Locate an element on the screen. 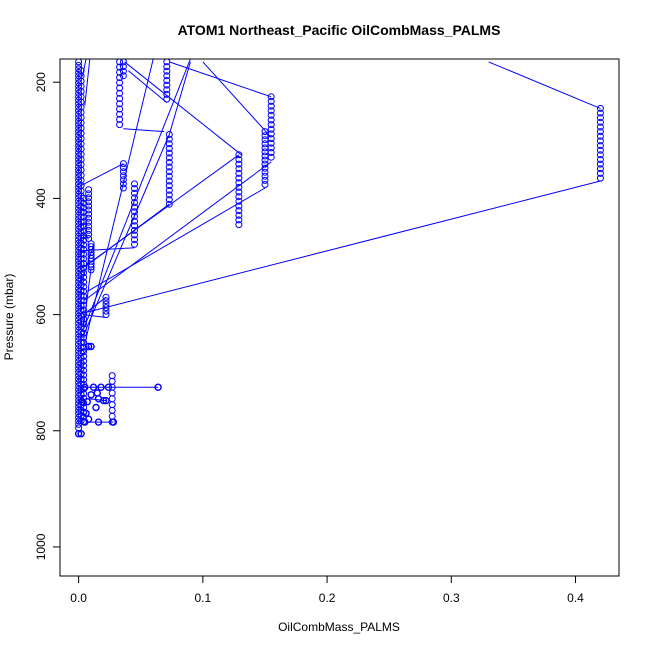 This screenshot has width=650, height=650. y-tick-label: 600 is located at coordinates (41, 314).